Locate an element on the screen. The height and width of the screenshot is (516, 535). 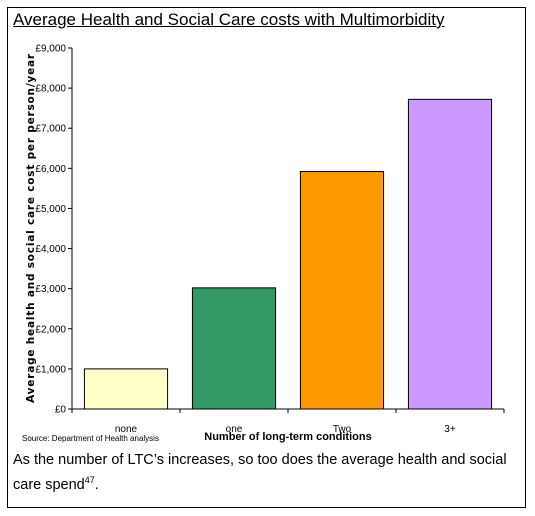
x-axis-label: Number of long-term conditions is located at coordinates (287, 437).